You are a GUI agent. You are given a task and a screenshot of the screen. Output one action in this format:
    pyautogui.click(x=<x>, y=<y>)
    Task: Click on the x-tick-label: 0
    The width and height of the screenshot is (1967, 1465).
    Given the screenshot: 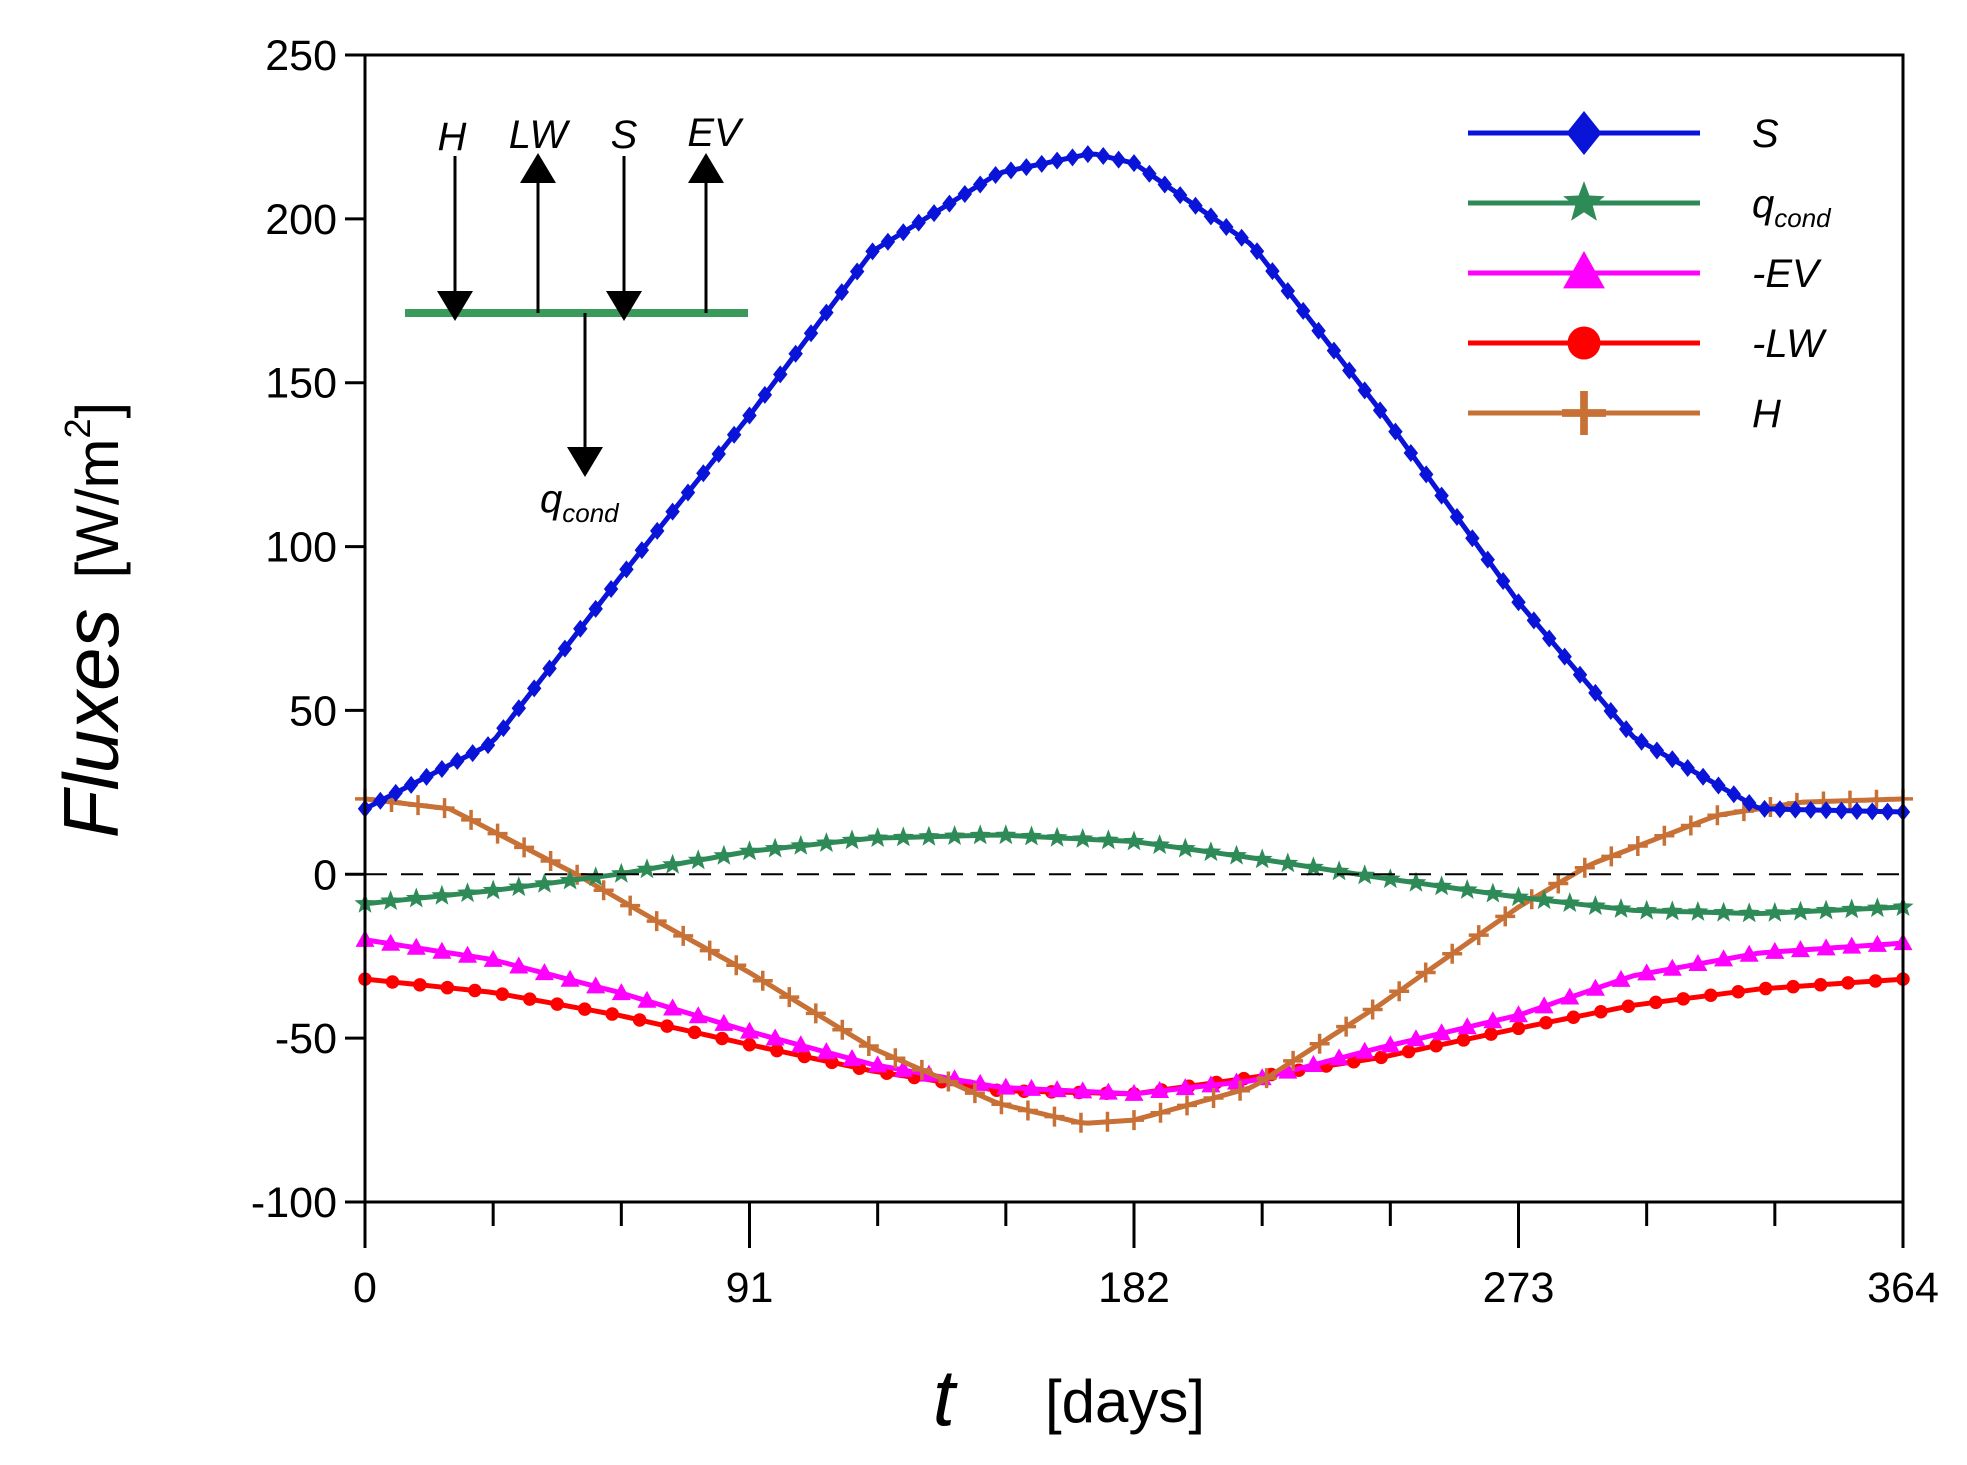 What is the action you would take?
    pyautogui.click(x=365, y=1288)
    